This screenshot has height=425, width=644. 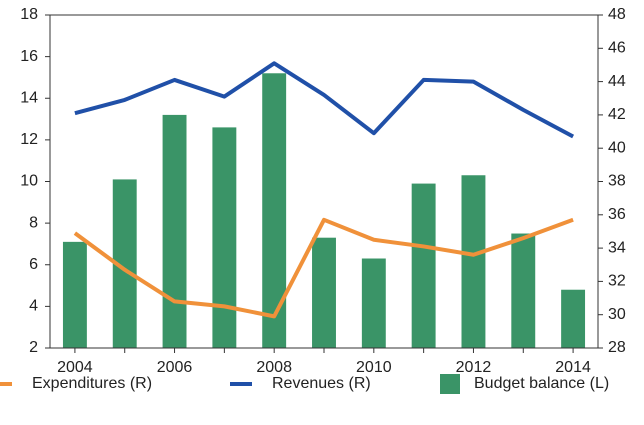 What do you see at coordinates (617, 281) in the screenshot?
I see `y2-tick-label: 32` at bounding box center [617, 281].